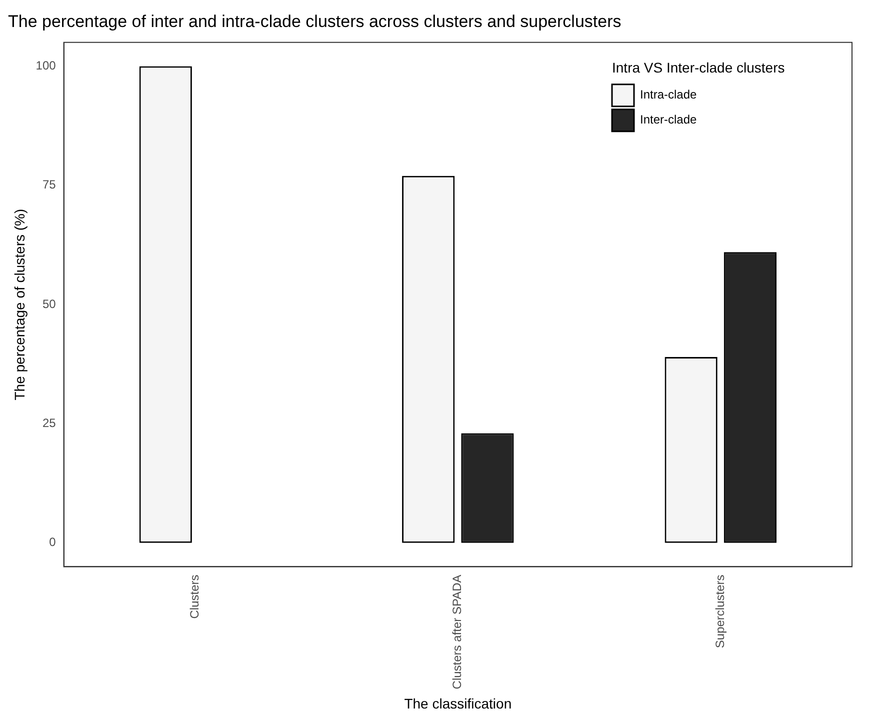 Image resolution: width=872 pixels, height=725 pixels. I want to click on legend-label: Inter-clade, so click(669, 119).